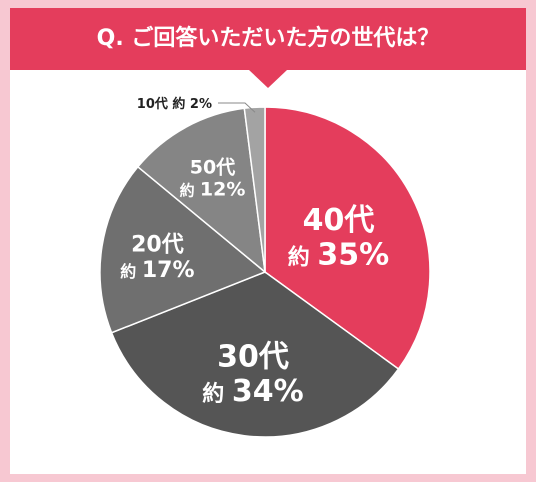 This screenshot has width=536, height=482. What do you see at coordinates (237, 107) in the screenshot?
I see `callout-leader-line` at bounding box center [237, 107].